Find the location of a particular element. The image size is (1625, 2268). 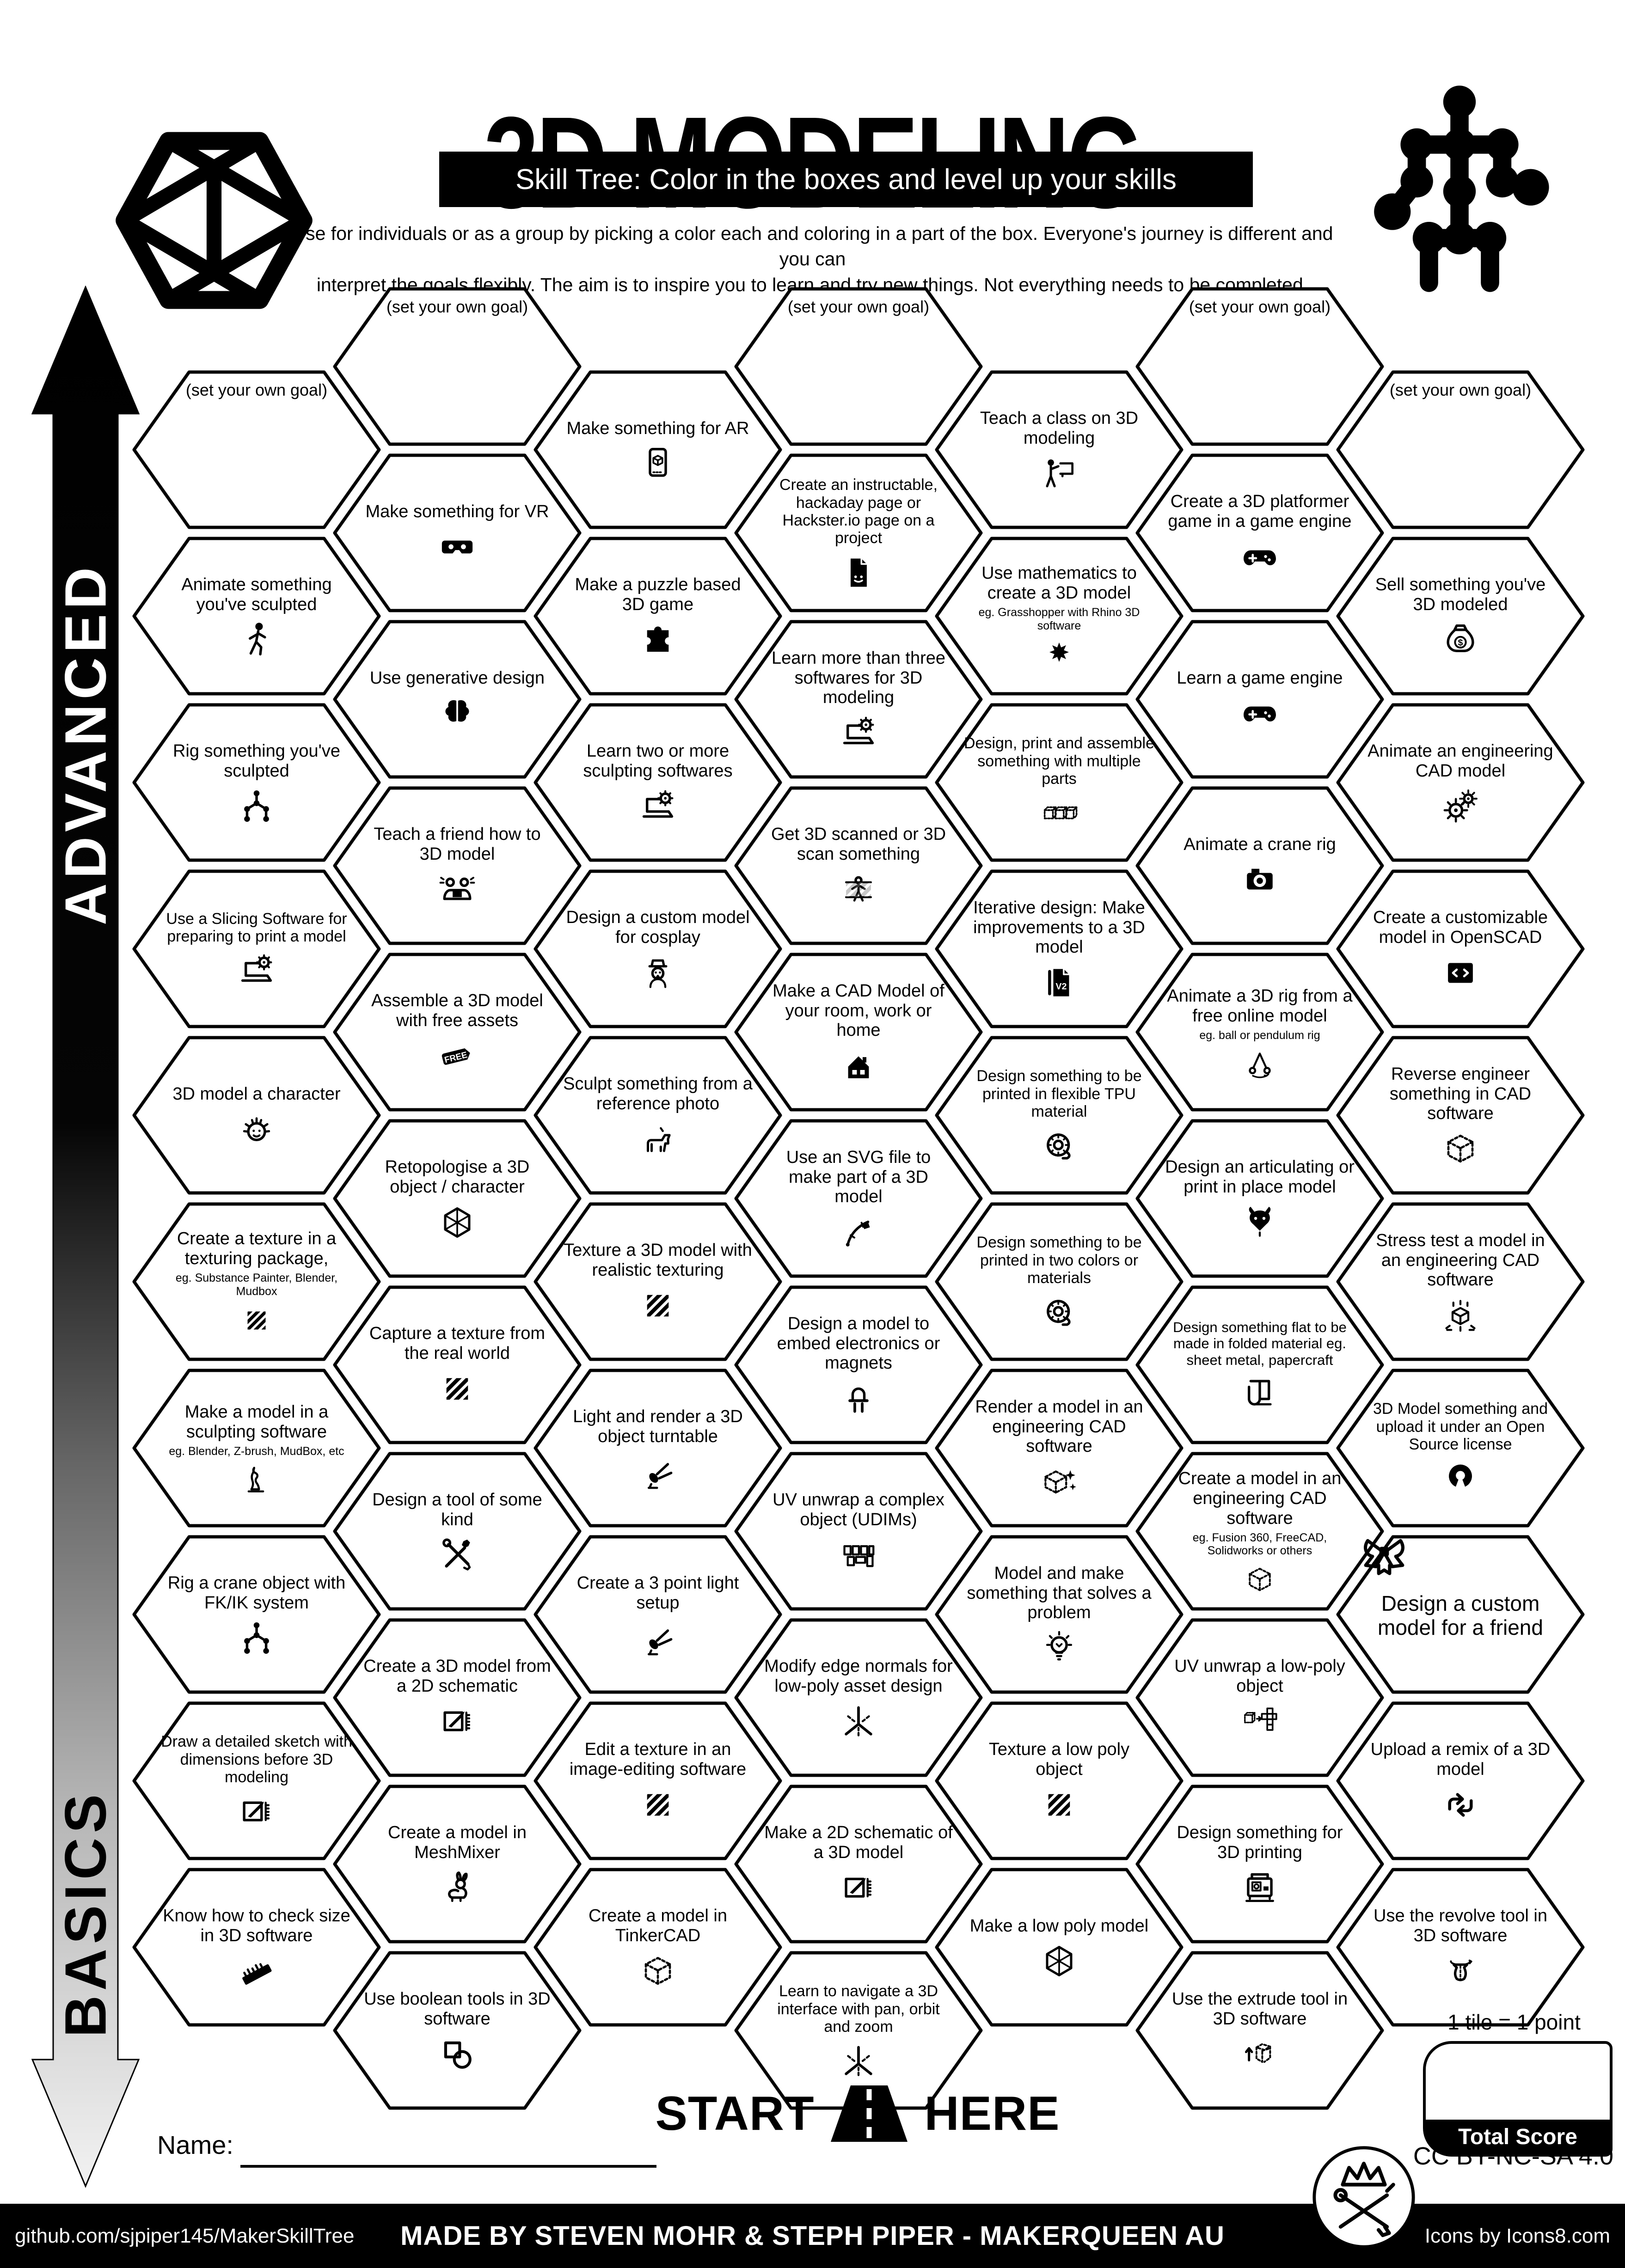

v2-document-icon: V2 is located at coordinates (1059, 983).